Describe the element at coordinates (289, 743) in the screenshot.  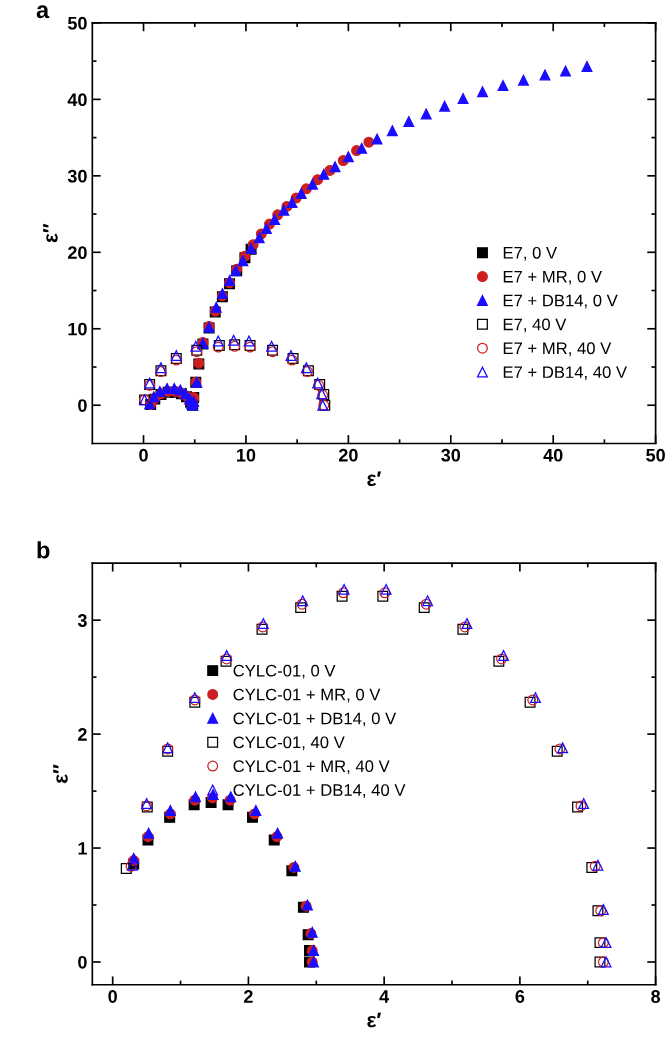
I see `legend-label: CYLC-01, 40 V` at that location.